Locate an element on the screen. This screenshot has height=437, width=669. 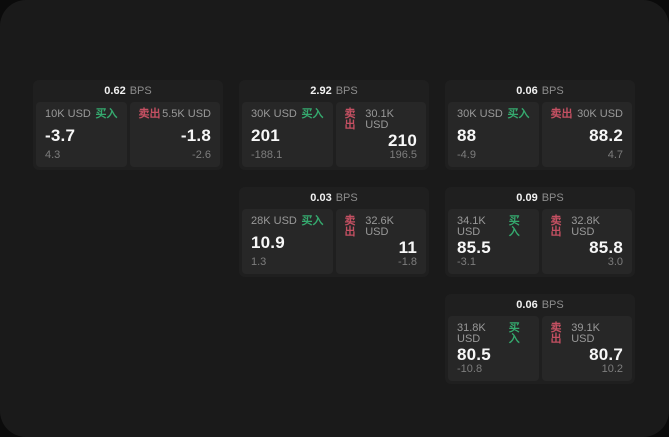
quote-card-1: 0.62 BPS 10K USD 买入 -3.7 4.3 卖出 is located at coordinates (128, 125).